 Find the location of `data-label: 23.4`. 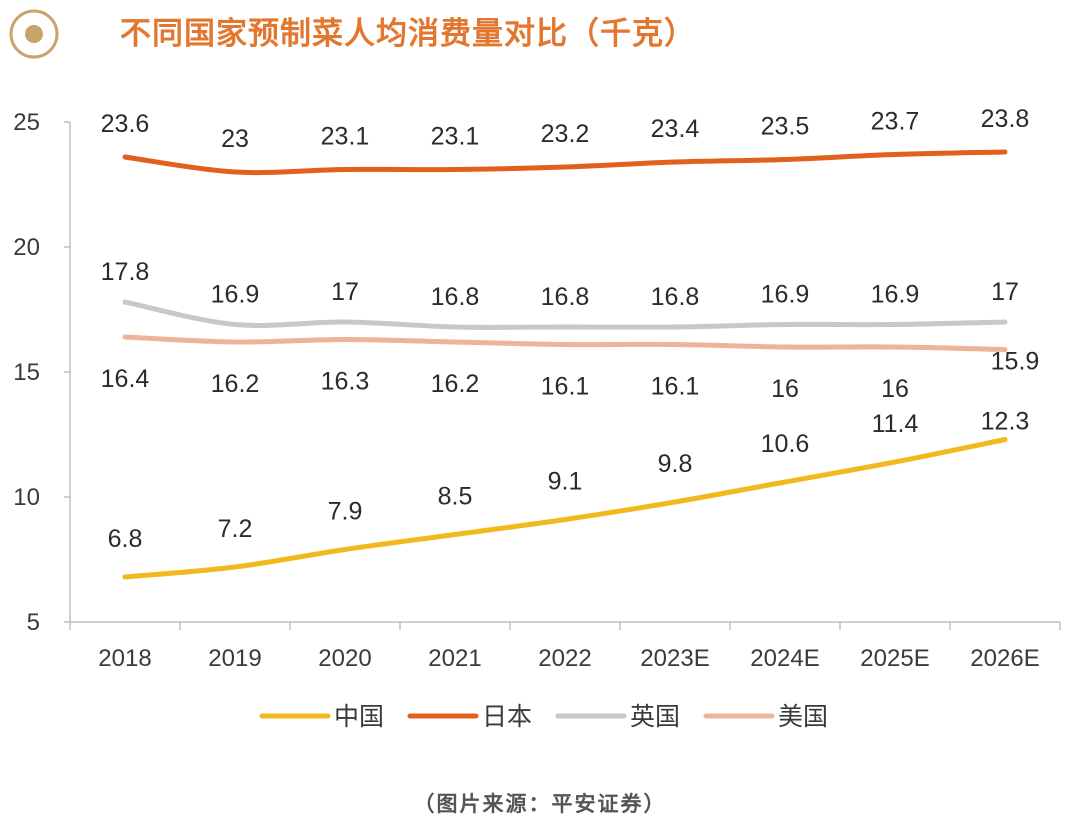

data-label: 23.4 is located at coordinates (675, 129).